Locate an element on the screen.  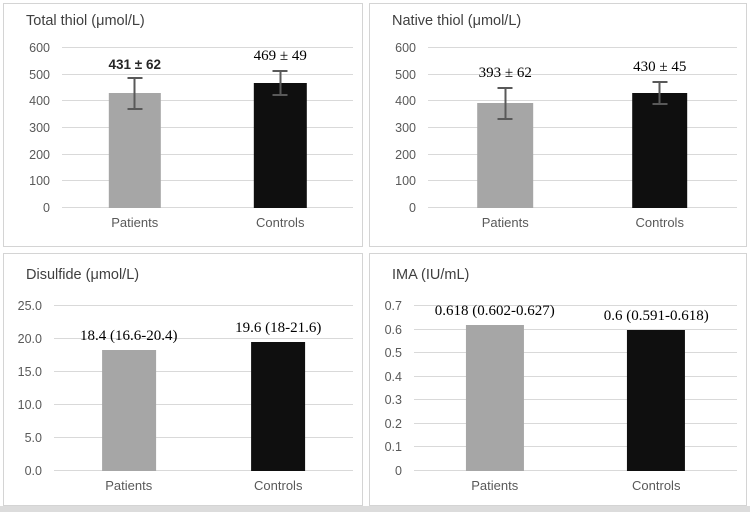
data-label: 431 ± 62 is located at coordinates (134, 64).